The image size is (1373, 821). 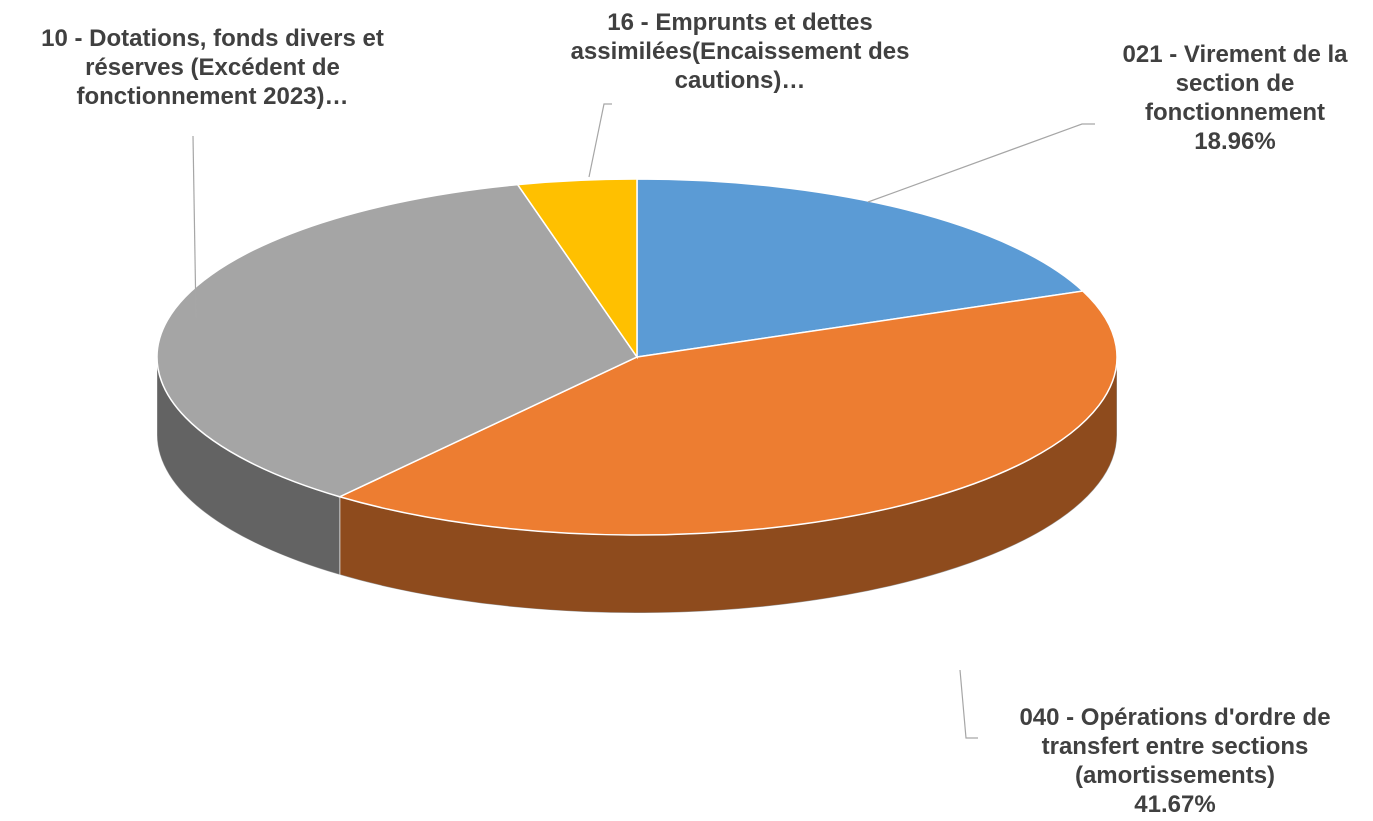 What do you see at coordinates (1175, 804) in the screenshot?
I see `value-label: 41.67%` at bounding box center [1175, 804].